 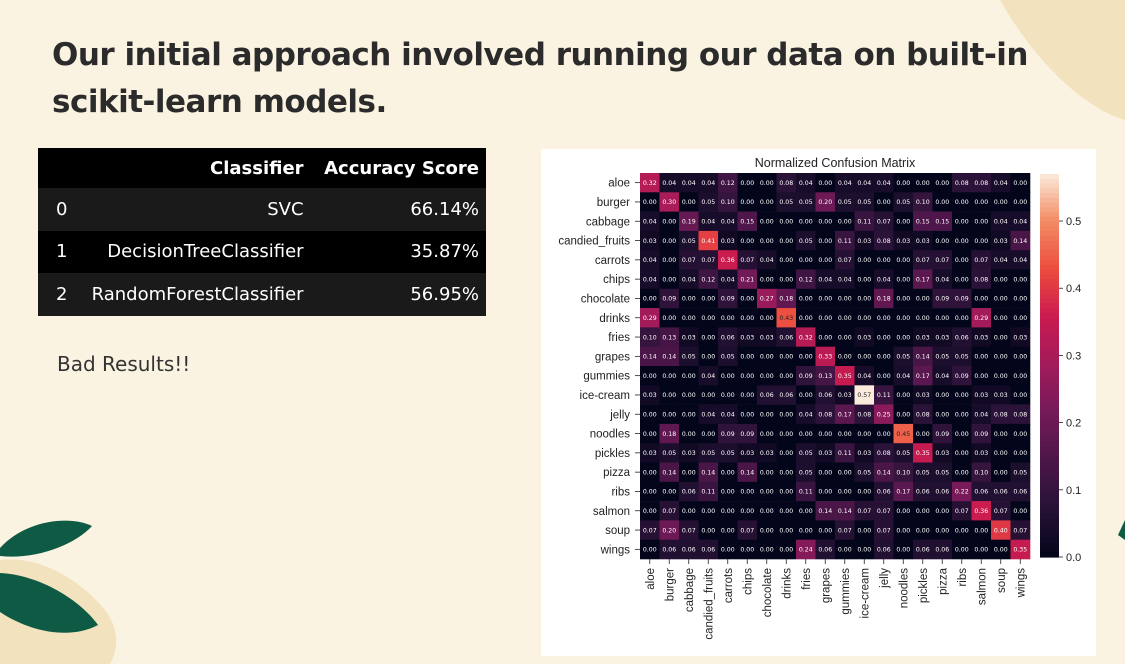 I want to click on cell-value-label: 0.11, so click(x=884, y=395).